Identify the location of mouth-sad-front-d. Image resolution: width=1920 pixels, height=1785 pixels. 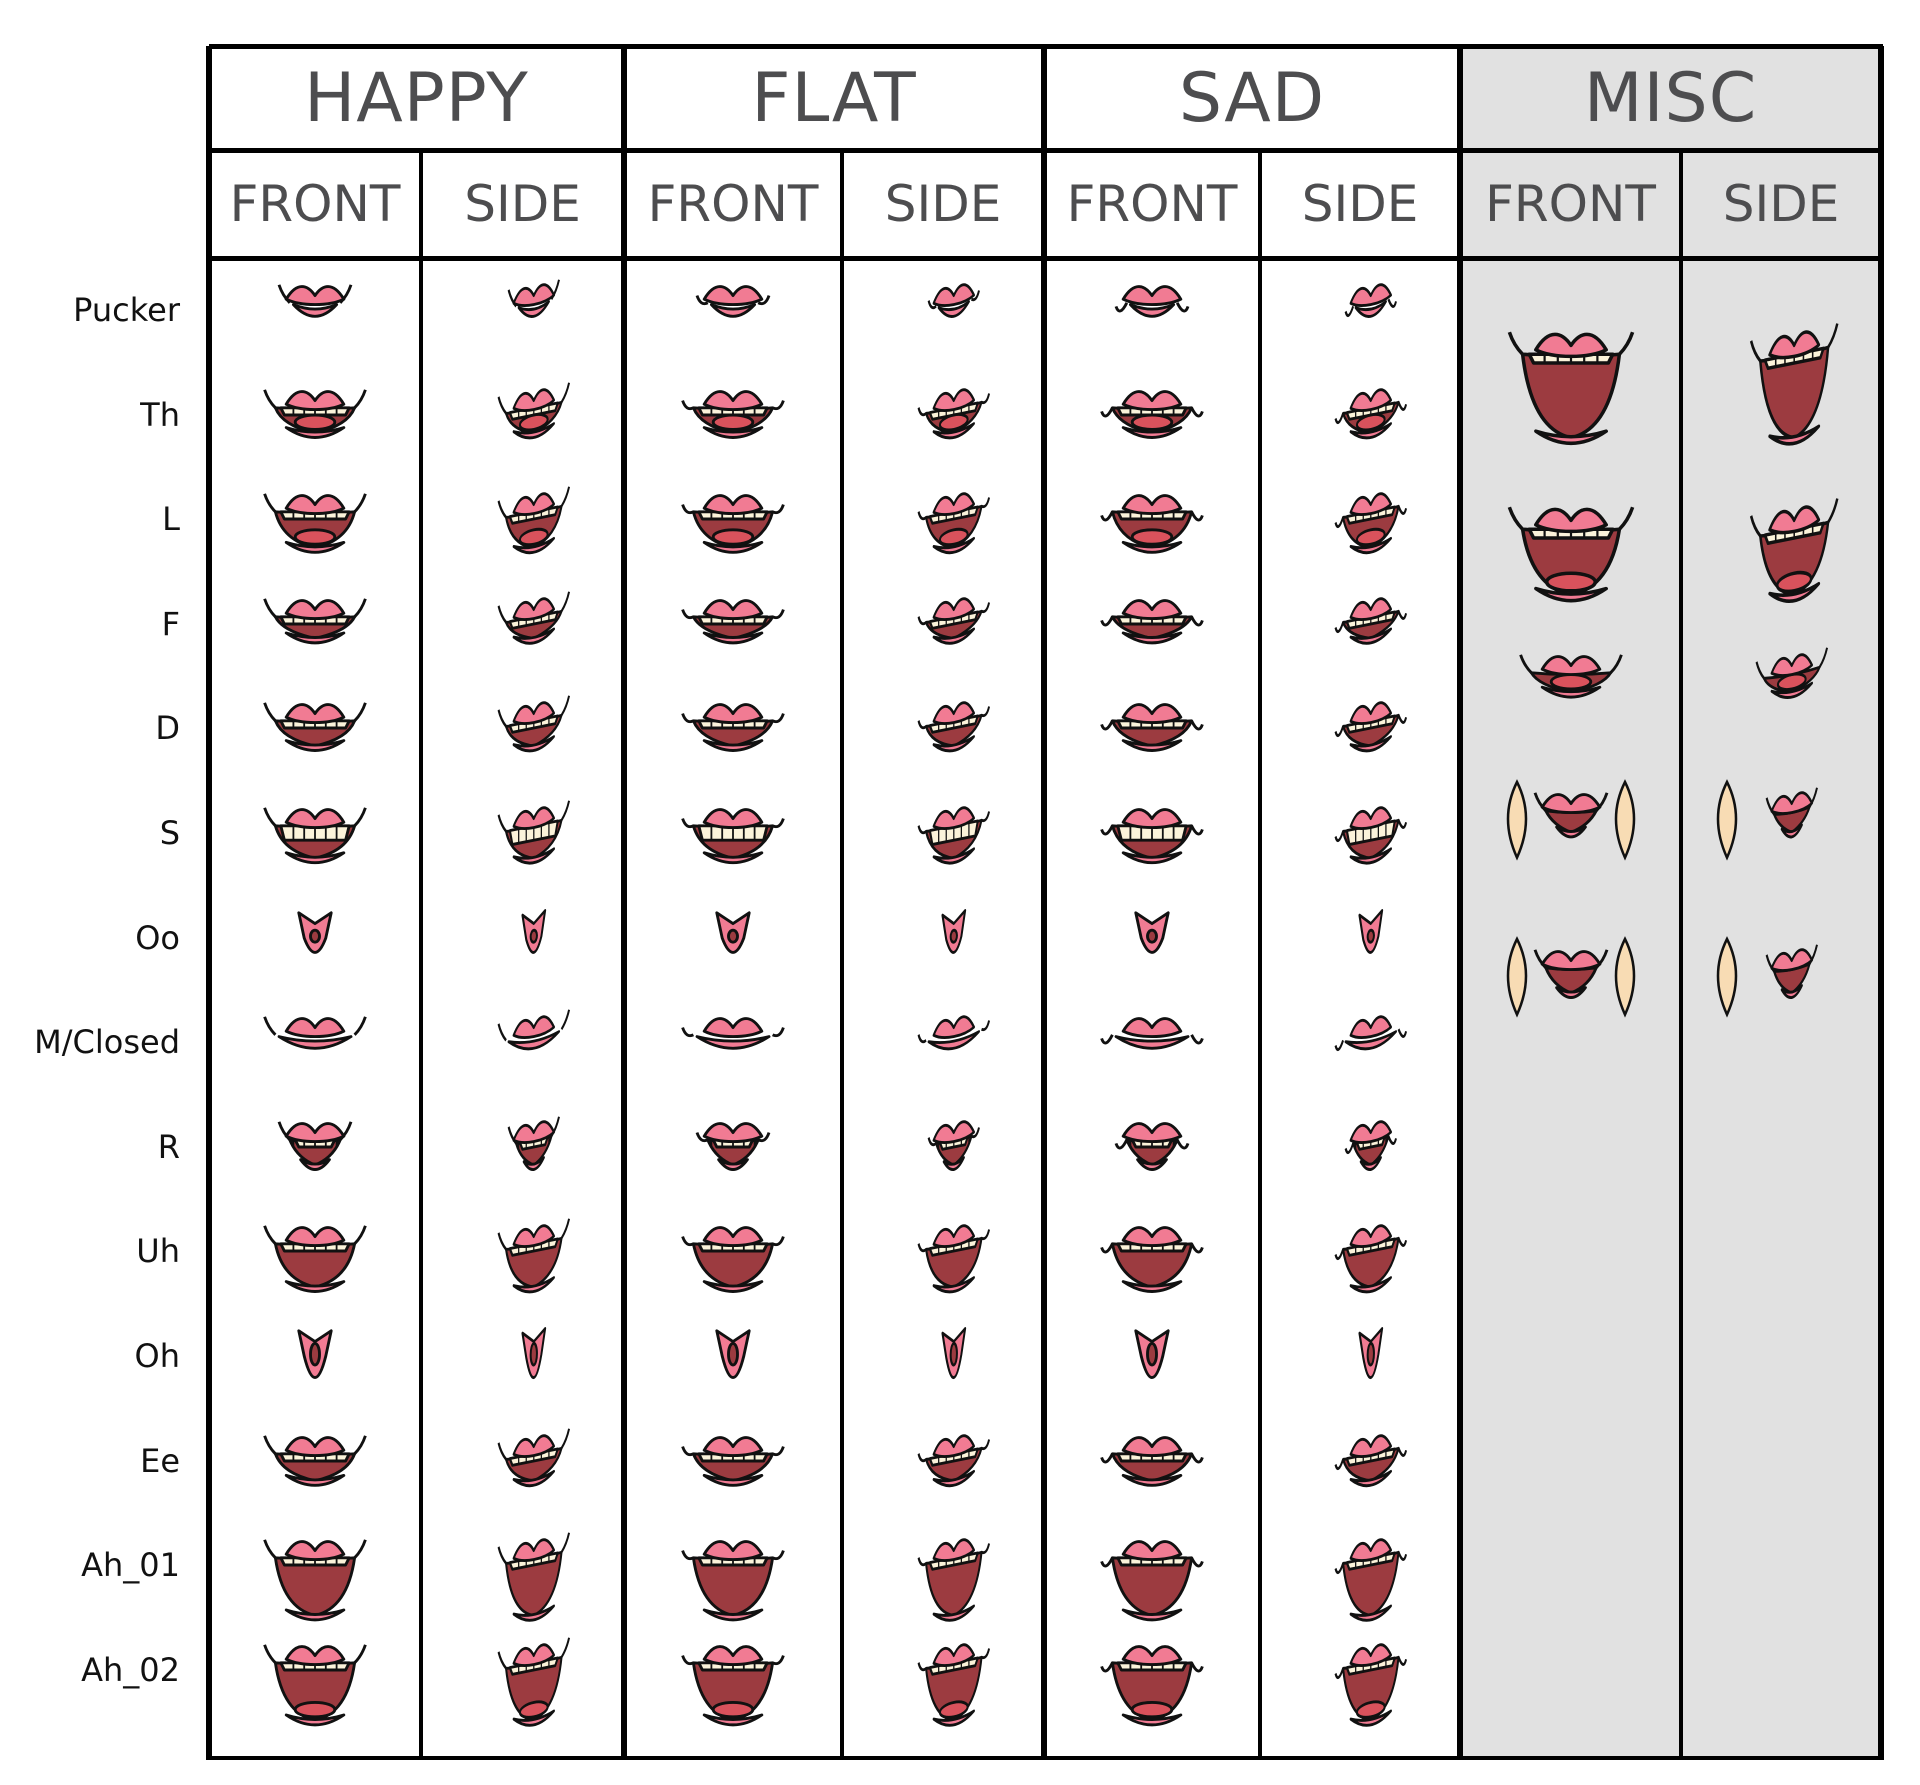
(1152, 728).